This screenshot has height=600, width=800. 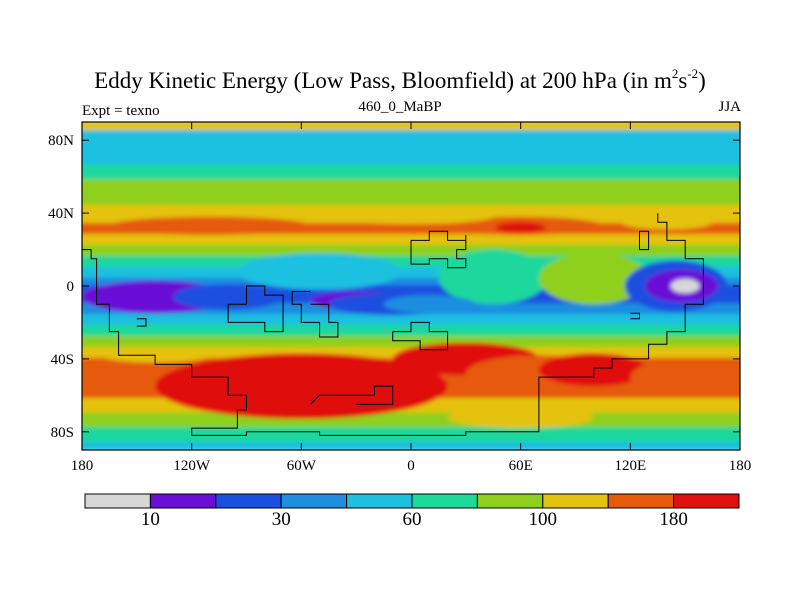 I want to click on x-tick-label: 60E, so click(x=521, y=466).